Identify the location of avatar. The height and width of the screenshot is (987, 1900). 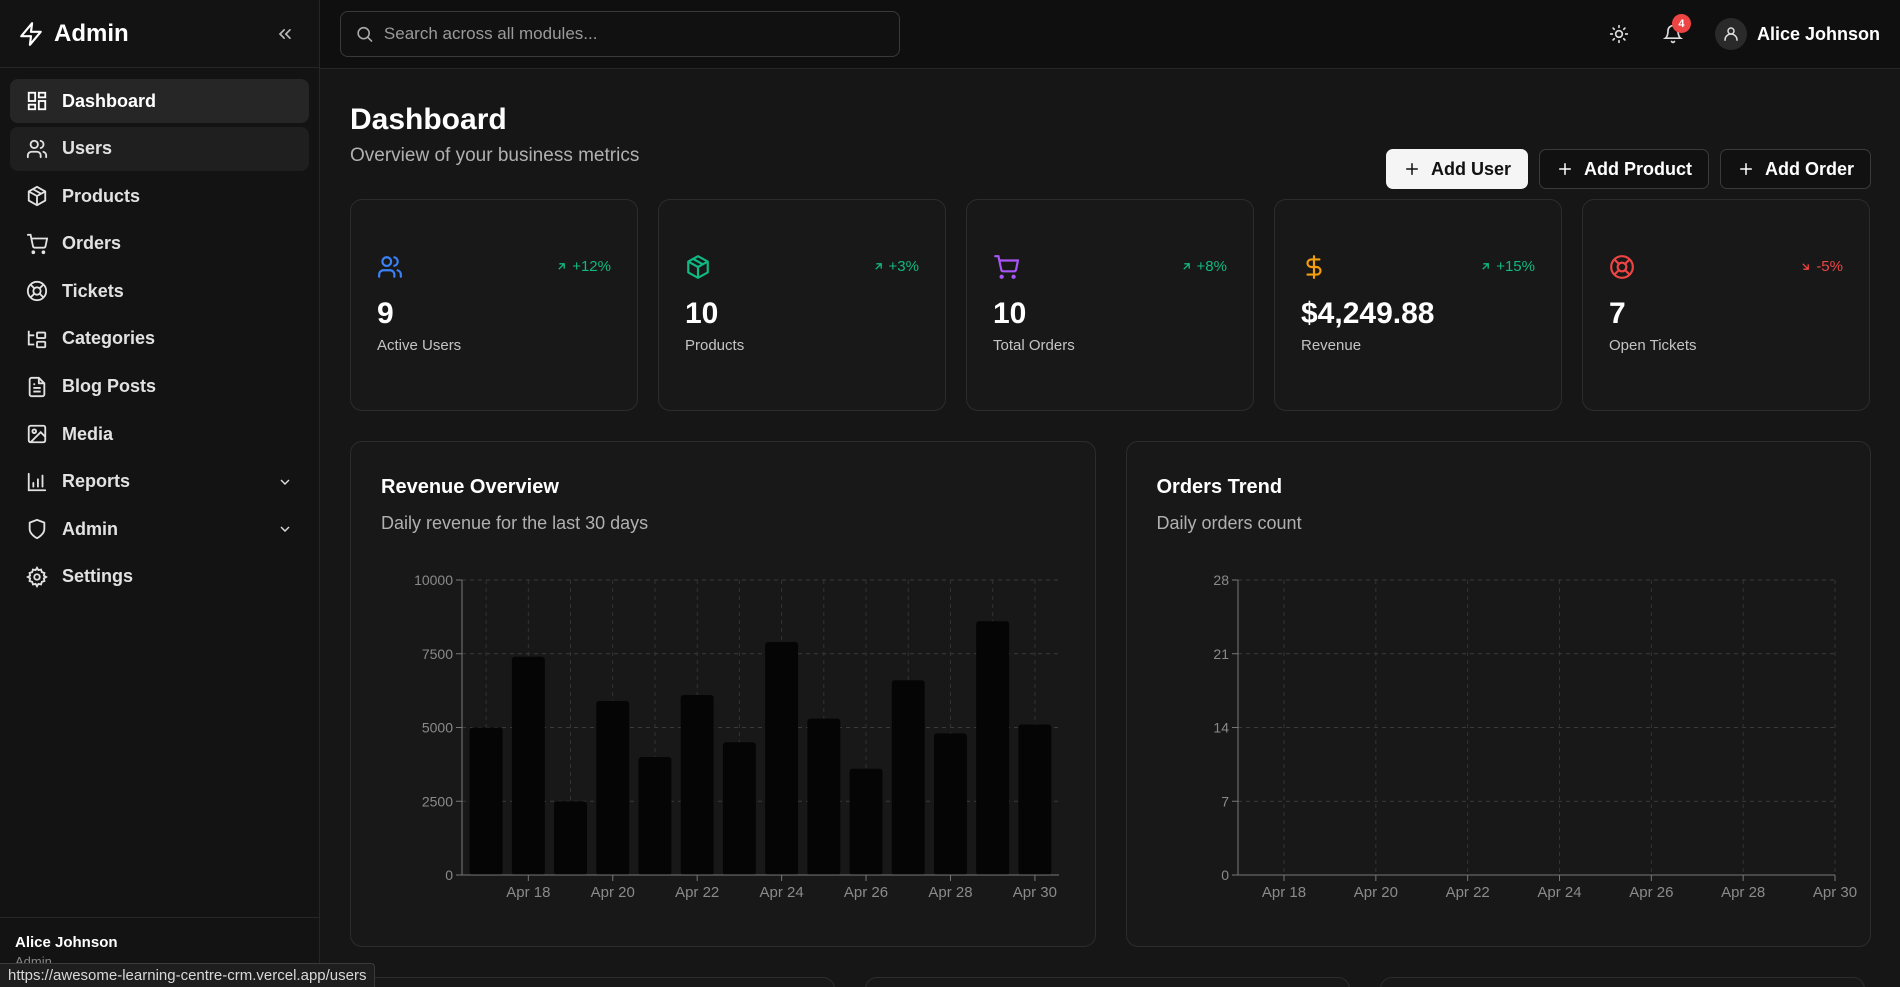
(1730, 34).